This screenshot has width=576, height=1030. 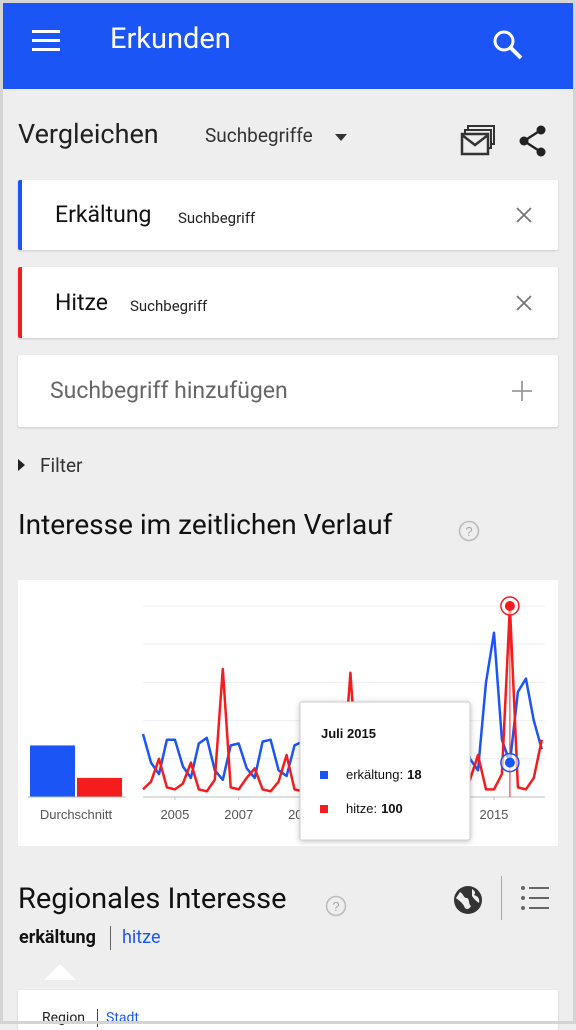 What do you see at coordinates (21, 465) in the screenshot?
I see `filter-arrow` at bounding box center [21, 465].